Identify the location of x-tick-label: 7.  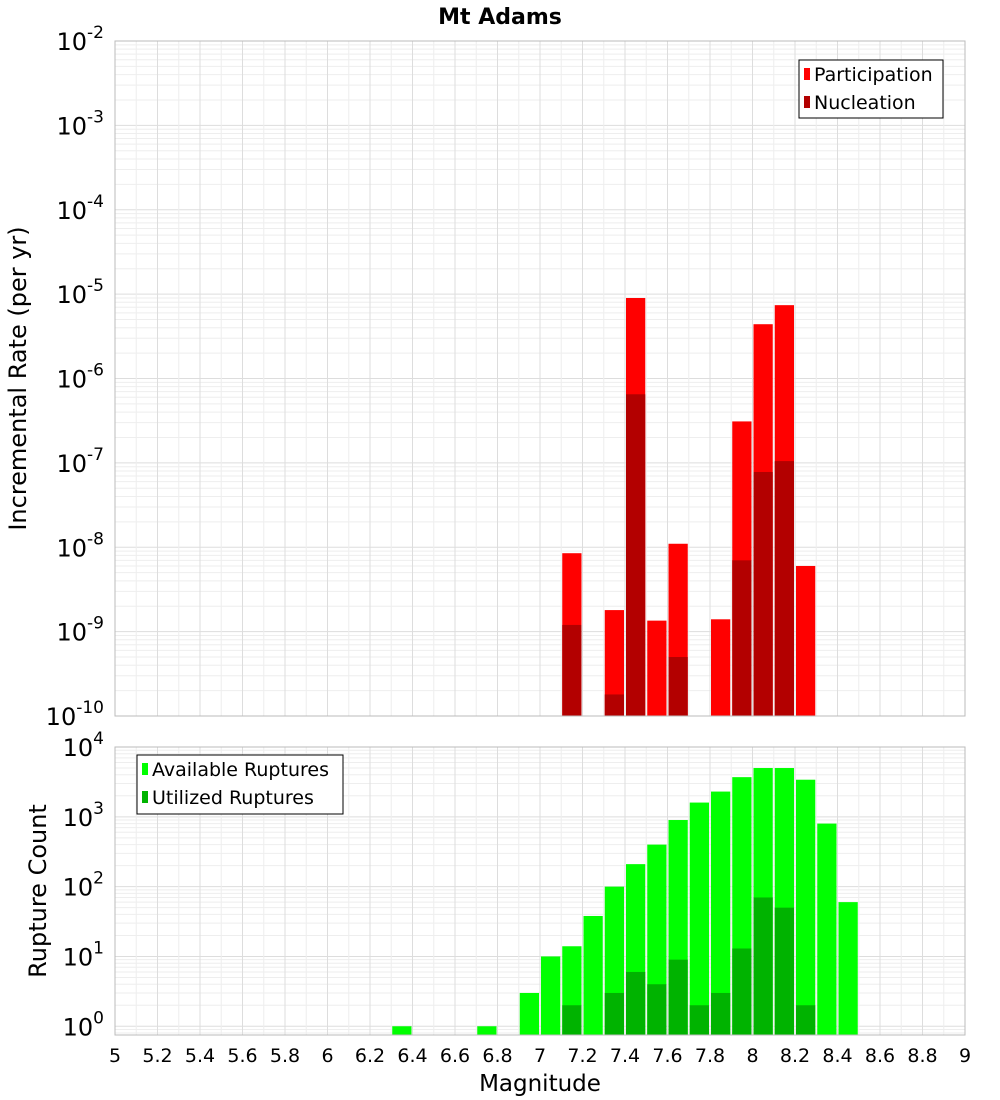
(540, 1056).